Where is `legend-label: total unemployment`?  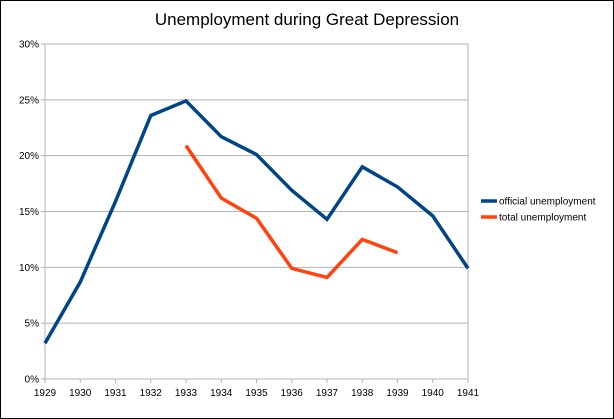
legend-label: total unemployment is located at coordinates (542, 218).